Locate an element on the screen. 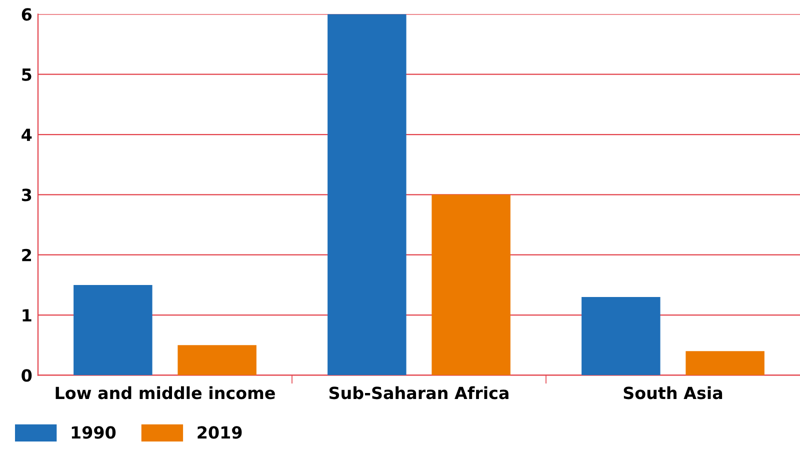 This screenshot has width=800, height=457. y-tick-label: 2 is located at coordinates (26, 255).